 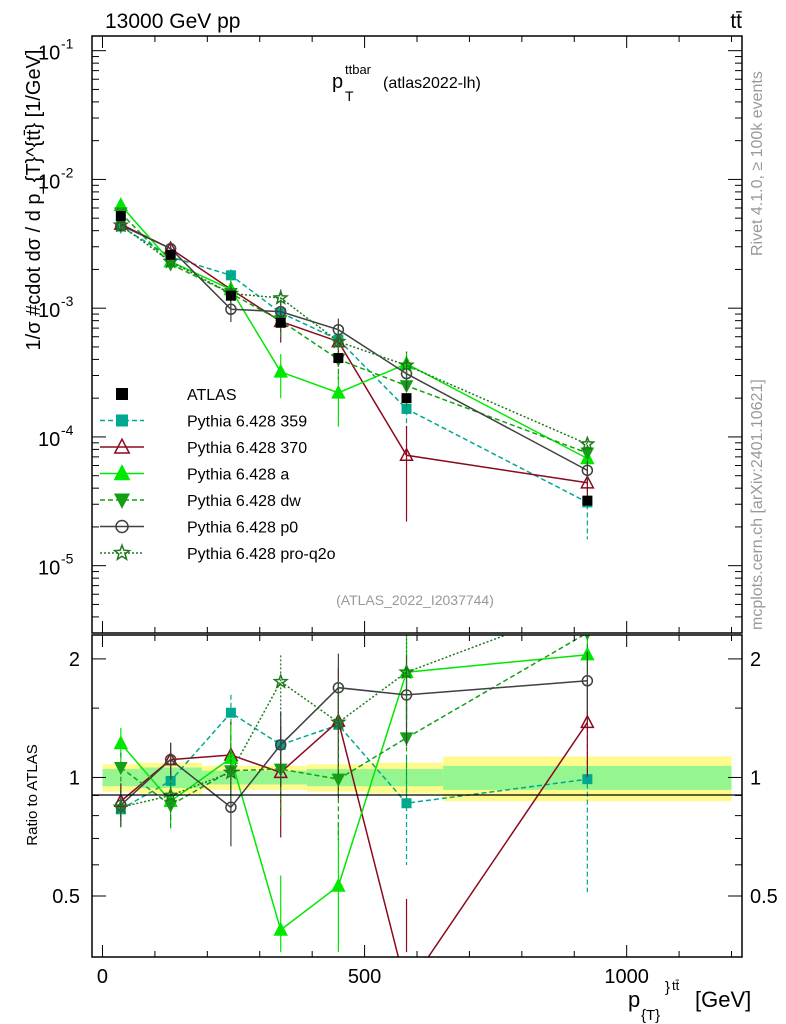 What do you see at coordinates (364, 977) in the screenshot?
I see `x-tick-label: 500` at bounding box center [364, 977].